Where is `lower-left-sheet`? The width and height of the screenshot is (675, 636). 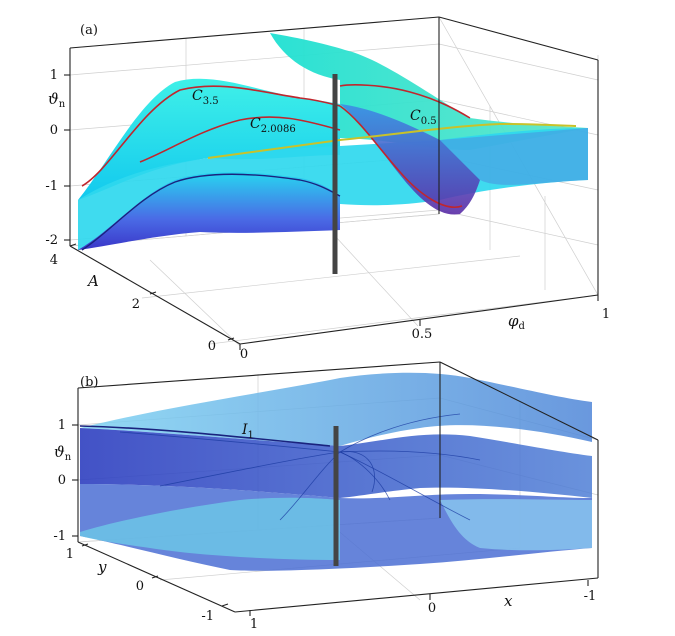
lower-left-sheet is located at coordinates (209, 211).